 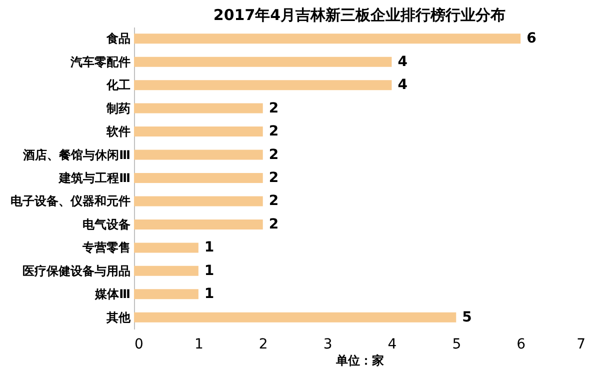 What do you see at coordinates (359, 15) in the screenshot?
I see `chart-title: 2017年4月吉林新三板企业排行榜行业分布` at bounding box center [359, 15].